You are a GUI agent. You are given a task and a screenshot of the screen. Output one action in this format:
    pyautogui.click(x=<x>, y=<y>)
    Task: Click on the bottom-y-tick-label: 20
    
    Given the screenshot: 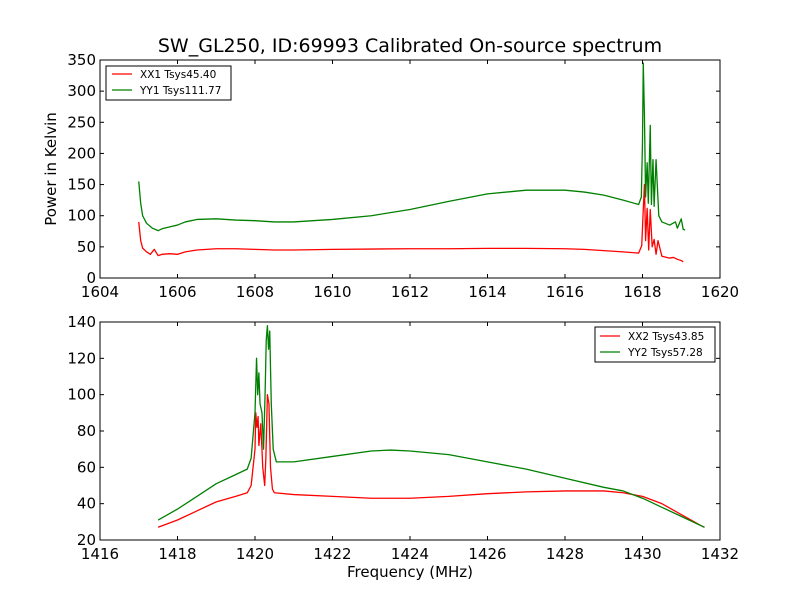 What is the action you would take?
    pyautogui.click(x=86, y=540)
    